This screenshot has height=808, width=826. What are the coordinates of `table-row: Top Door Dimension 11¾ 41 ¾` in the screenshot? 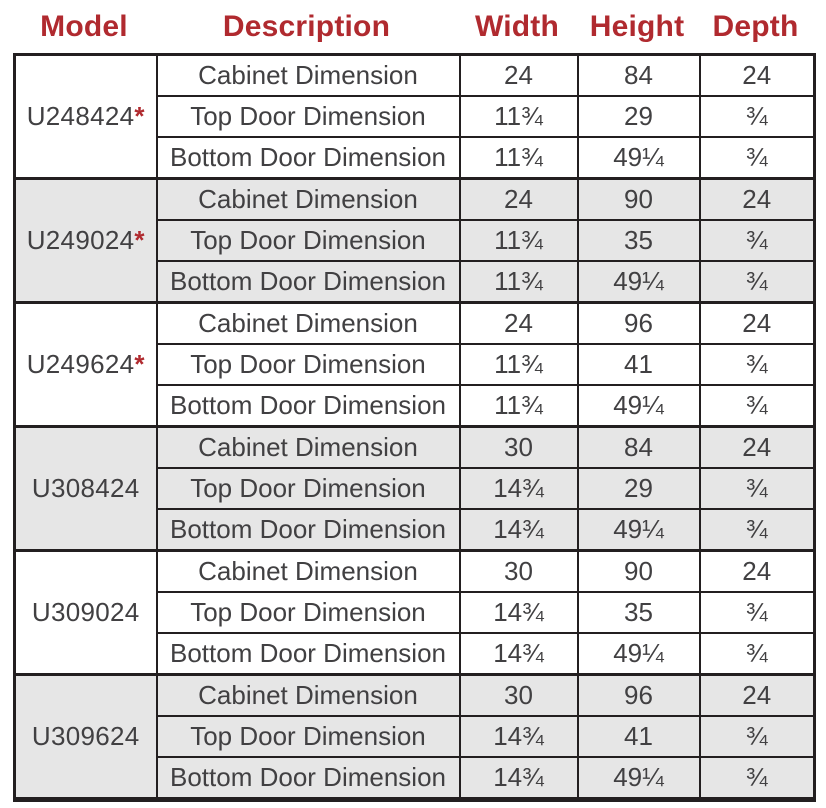 It's located at (415, 364).